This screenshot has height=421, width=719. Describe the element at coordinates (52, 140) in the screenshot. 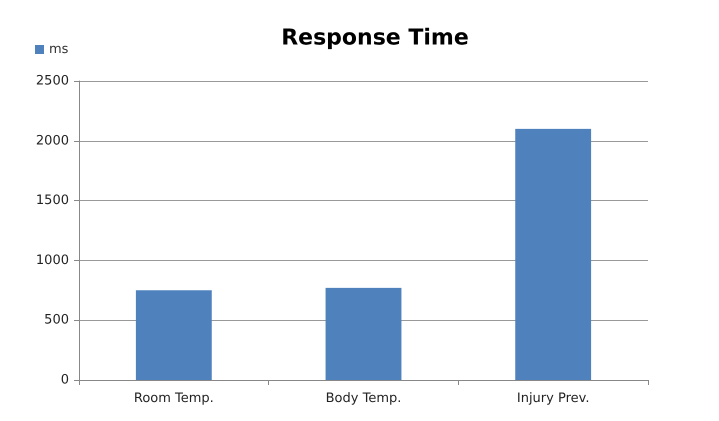

I see `y-tick-label: 2000` at that location.